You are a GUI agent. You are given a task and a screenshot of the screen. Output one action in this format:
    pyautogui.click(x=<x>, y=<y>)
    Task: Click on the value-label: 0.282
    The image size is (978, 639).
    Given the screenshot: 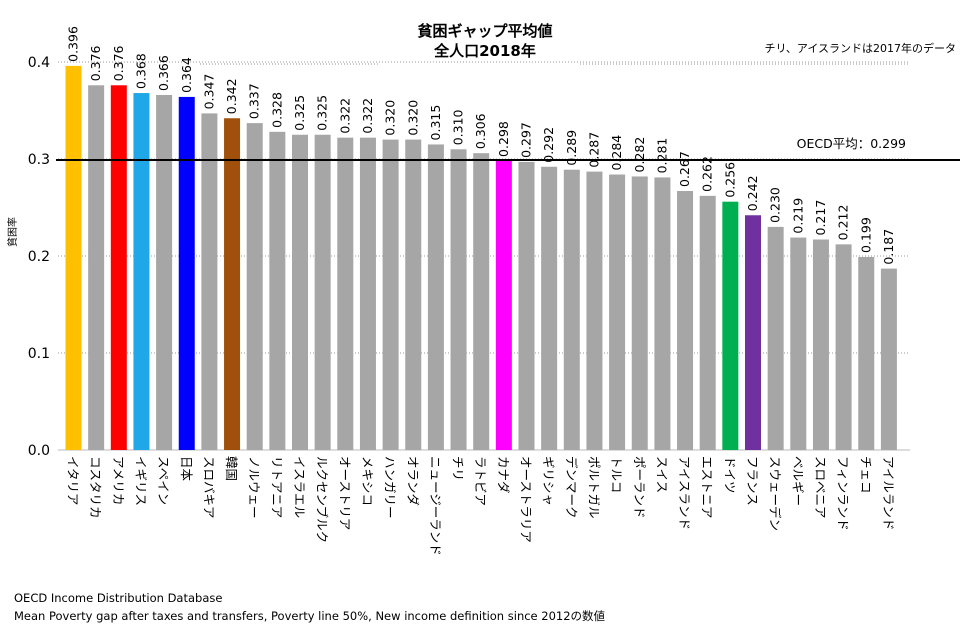 What is the action you would take?
    pyautogui.click(x=639, y=155)
    